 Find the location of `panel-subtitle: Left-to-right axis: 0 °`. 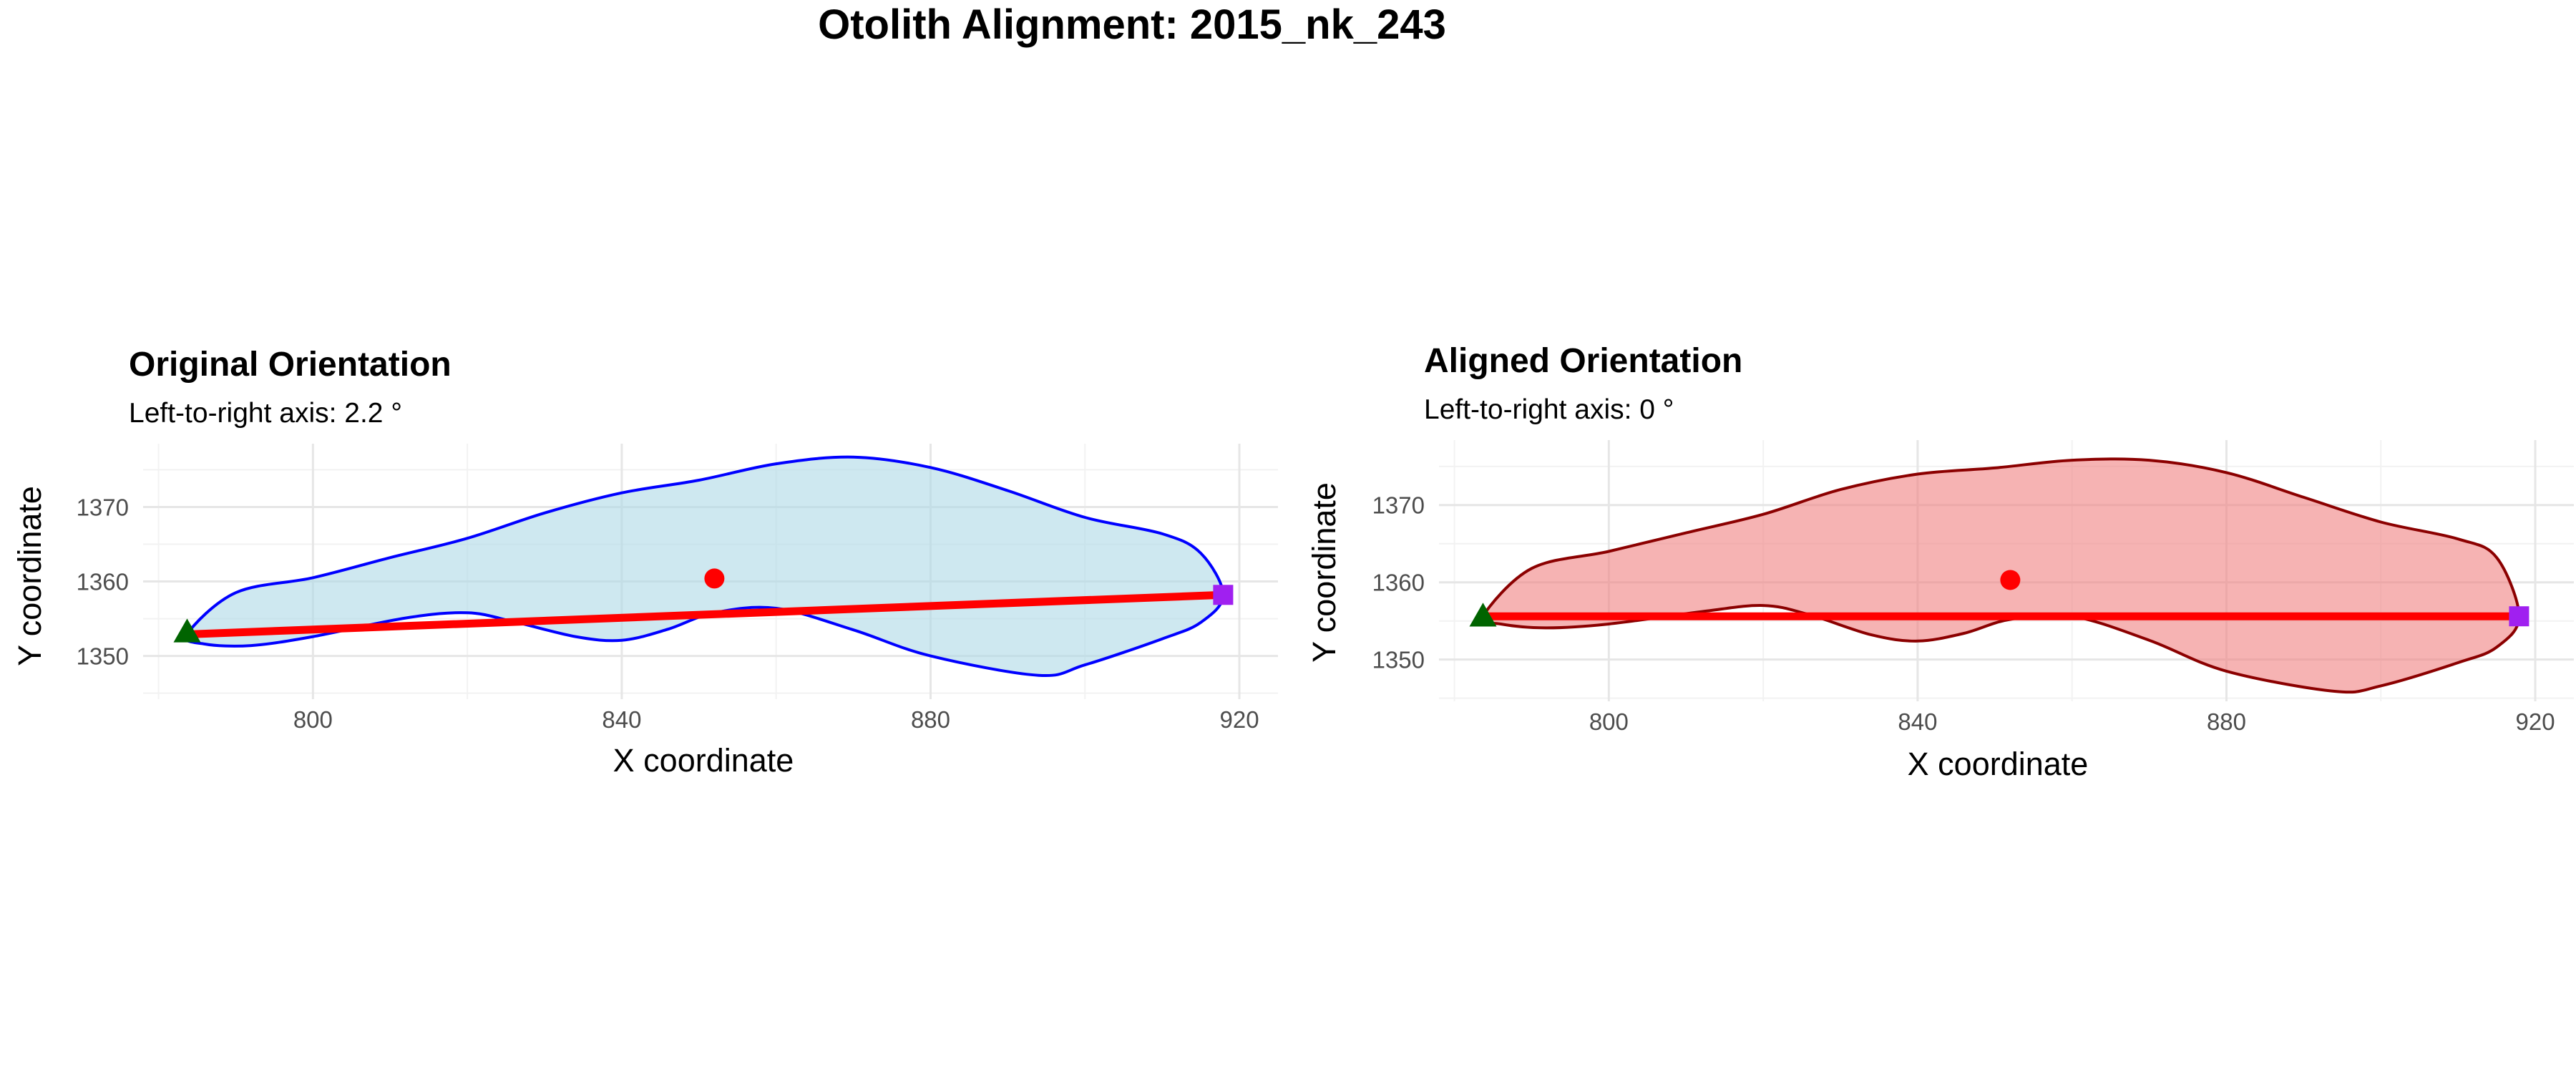

panel-subtitle: Left-to-right axis: 0 ° is located at coordinates (1549, 409).